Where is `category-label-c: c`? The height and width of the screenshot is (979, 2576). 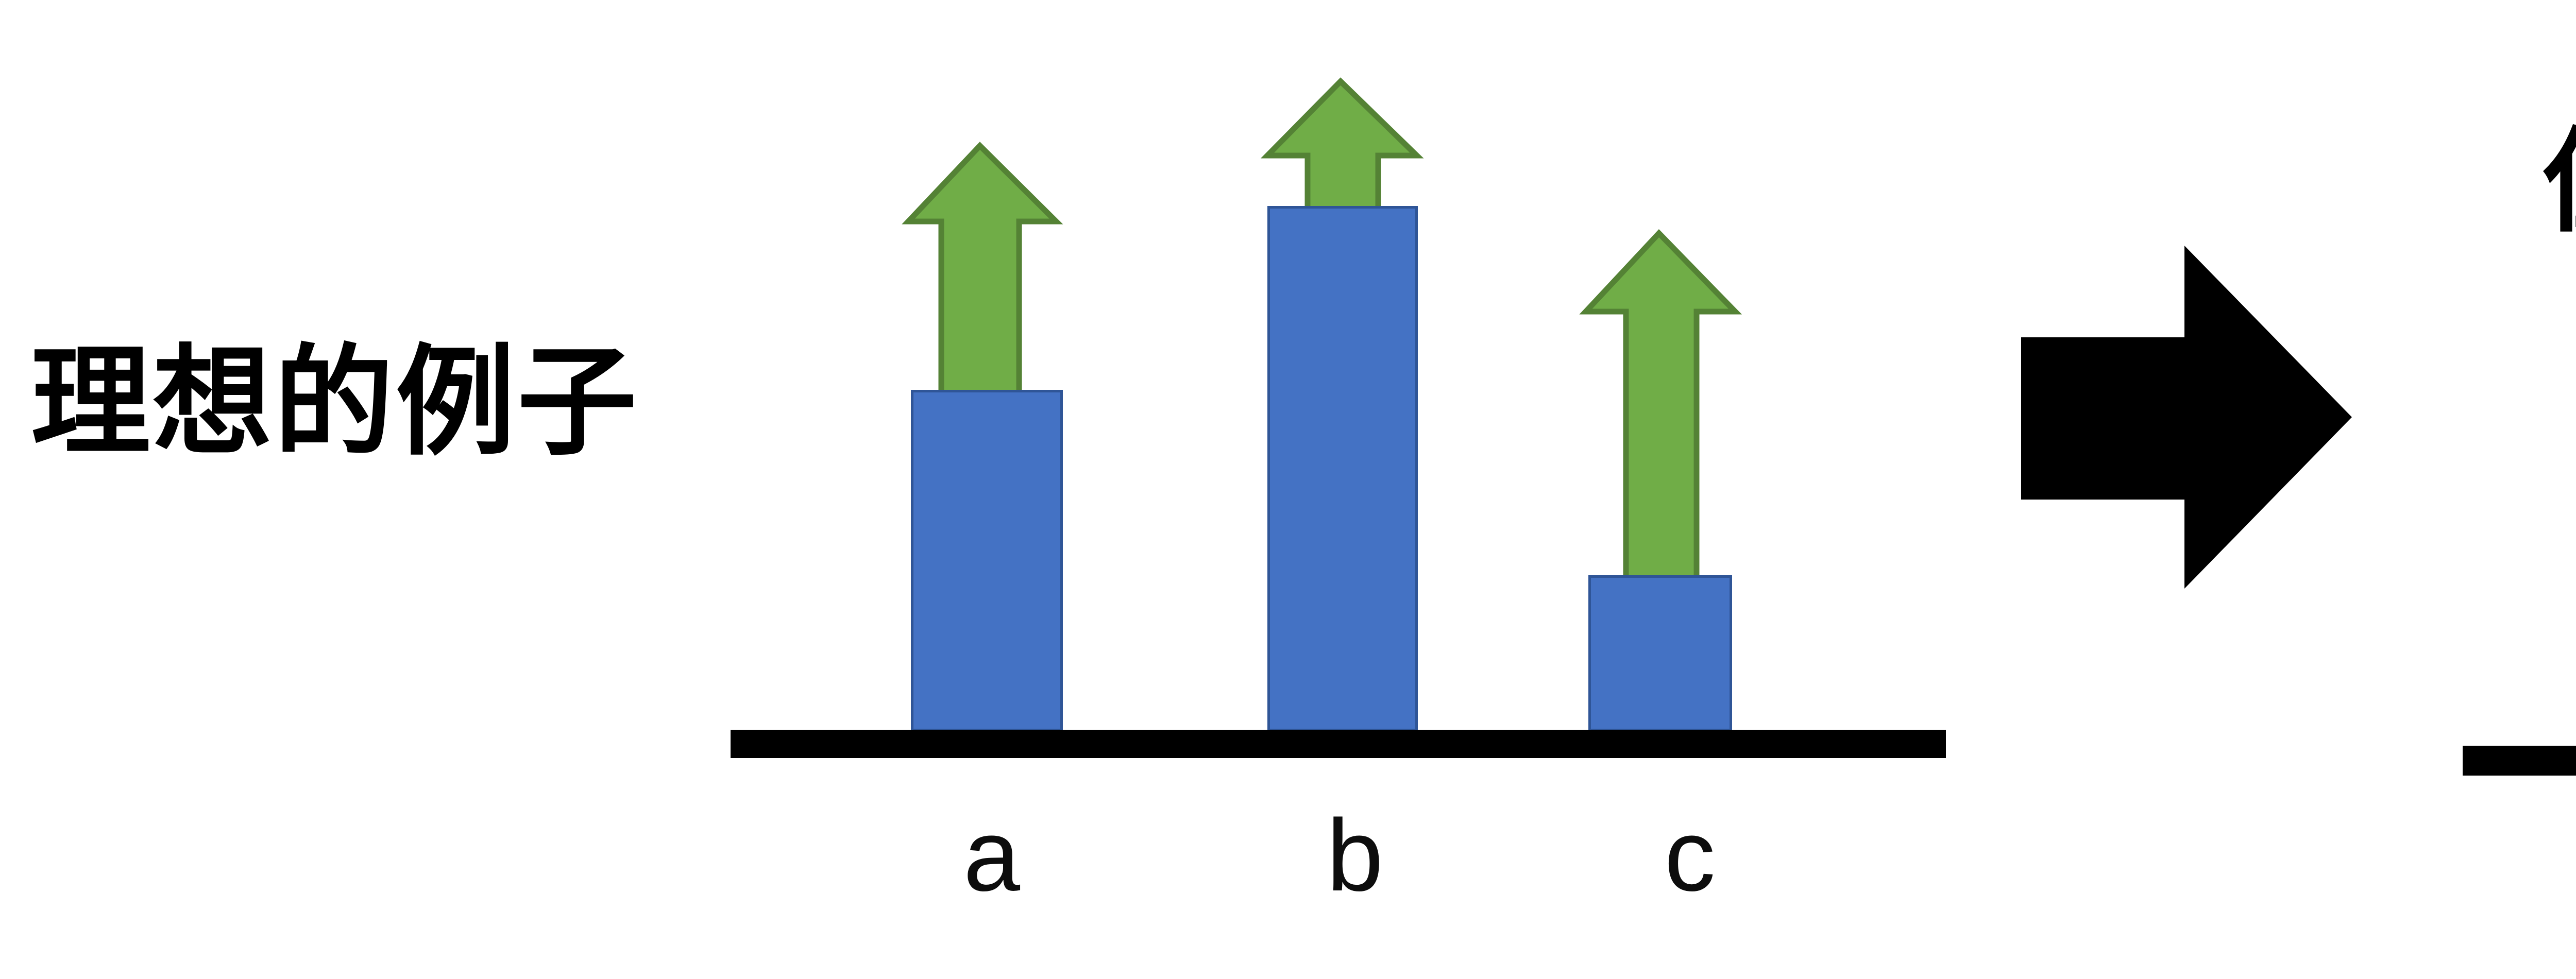
category-label-c: c is located at coordinates (1690, 855).